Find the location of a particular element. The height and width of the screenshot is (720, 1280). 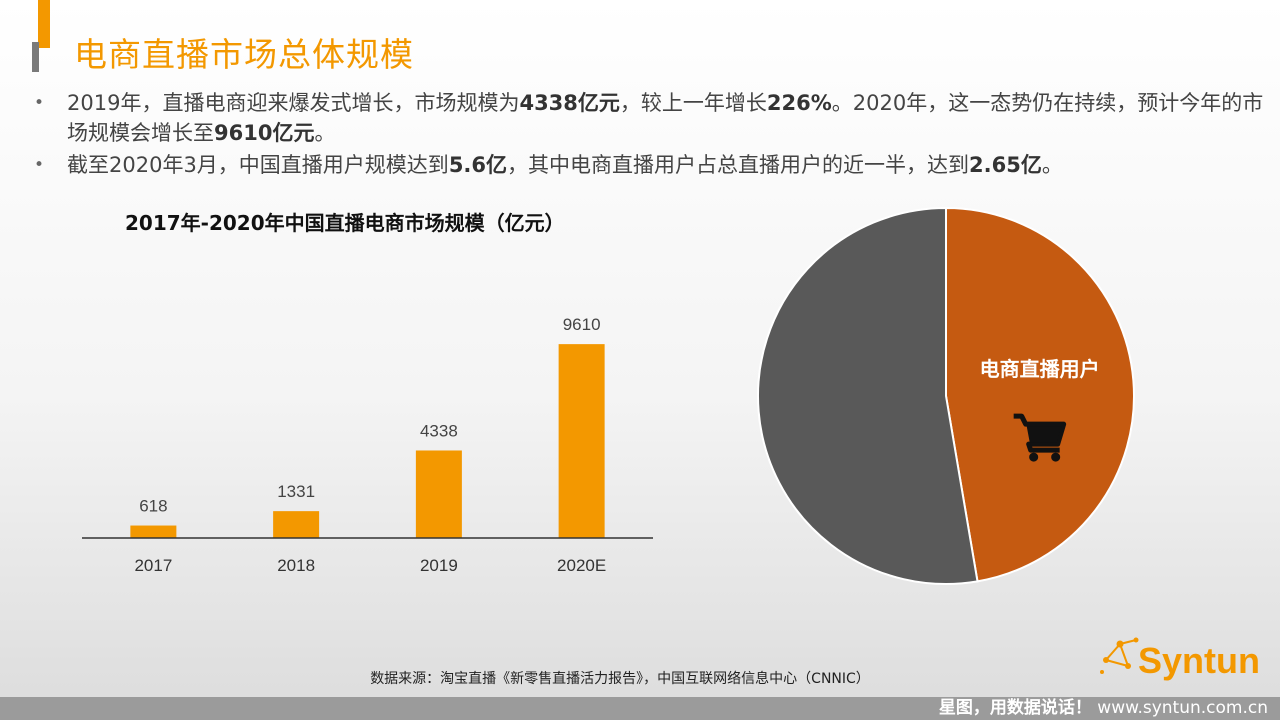

bullet-text: 。2020年，这一态势仍在持续，预计今年的市场规模会增长至 is located at coordinates (665, 118).